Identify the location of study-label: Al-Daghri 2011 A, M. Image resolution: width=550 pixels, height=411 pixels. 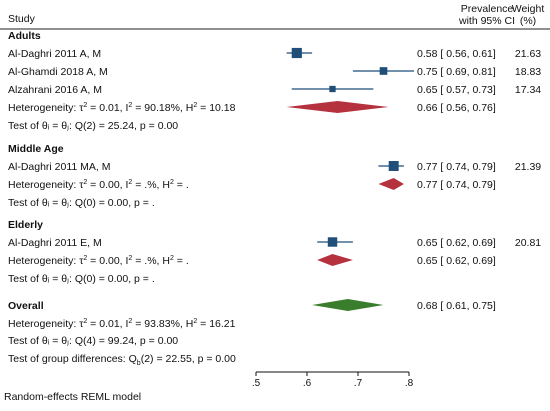
(54, 54).